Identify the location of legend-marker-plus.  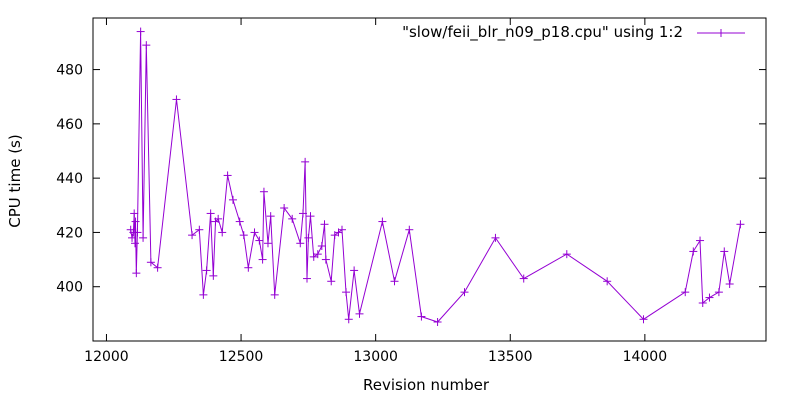
(721, 33).